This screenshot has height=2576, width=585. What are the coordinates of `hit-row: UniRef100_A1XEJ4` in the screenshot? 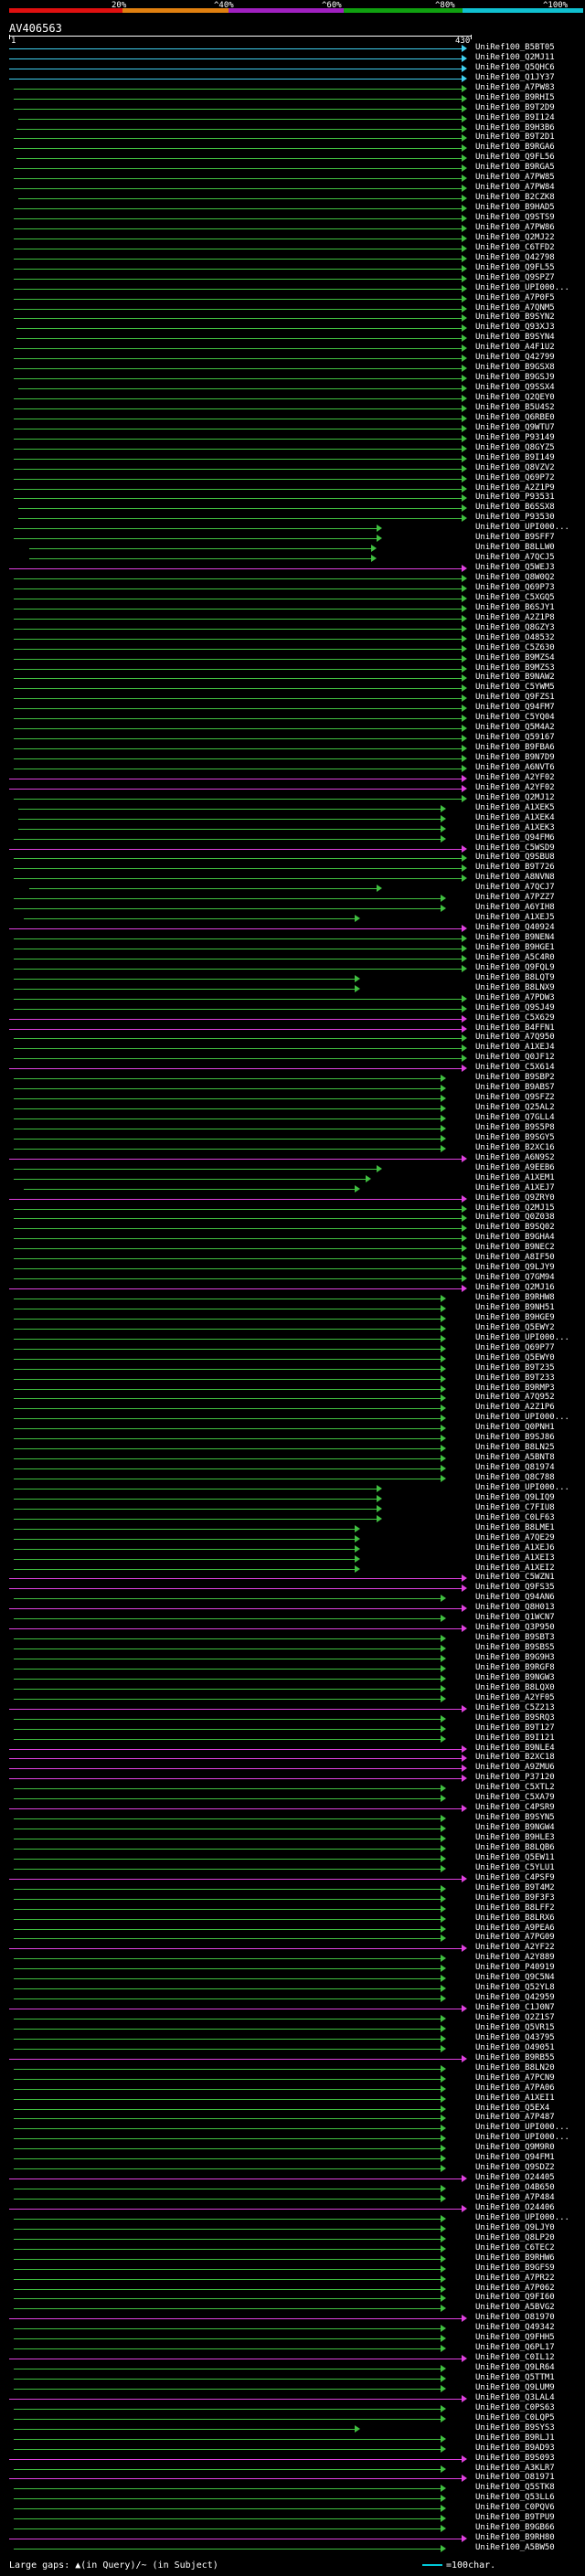 It's located at (293, 1048).